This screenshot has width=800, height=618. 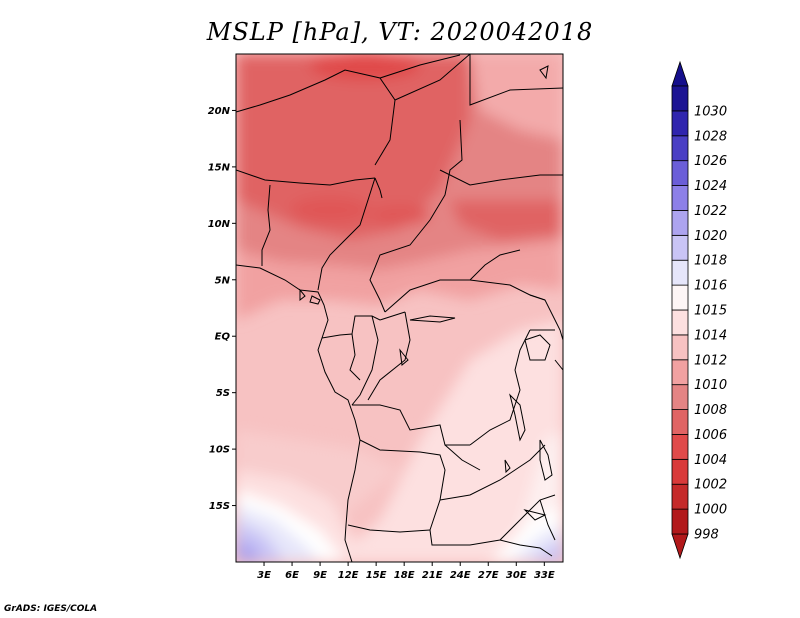 What do you see at coordinates (710, 410) in the screenshot?
I see `colorbar-label: 1008` at bounding box center [710, 410].